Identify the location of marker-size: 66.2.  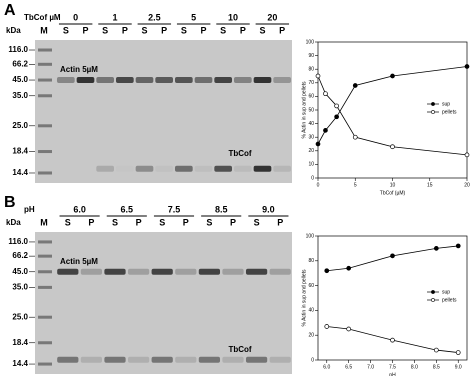
(20, 255).